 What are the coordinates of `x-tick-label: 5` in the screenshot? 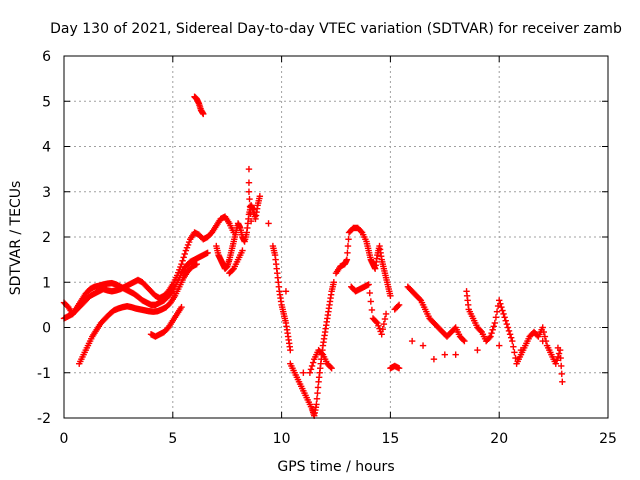 It's located at (172, 439).